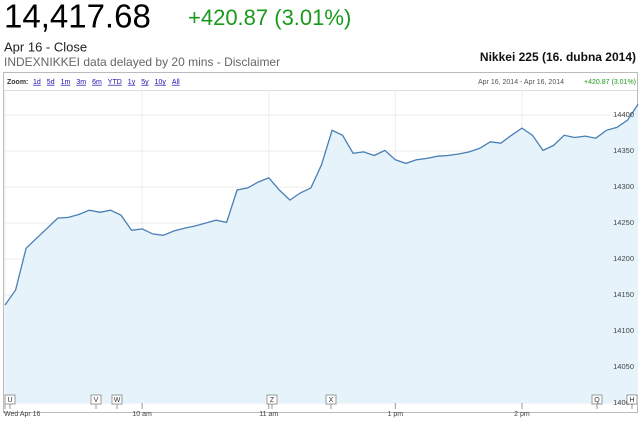 This screenshot has width=640, height=425. Describe the element at coordinates (45, 46) in the screenshot. I see `date-status: Apr 16 - Close` at that location.